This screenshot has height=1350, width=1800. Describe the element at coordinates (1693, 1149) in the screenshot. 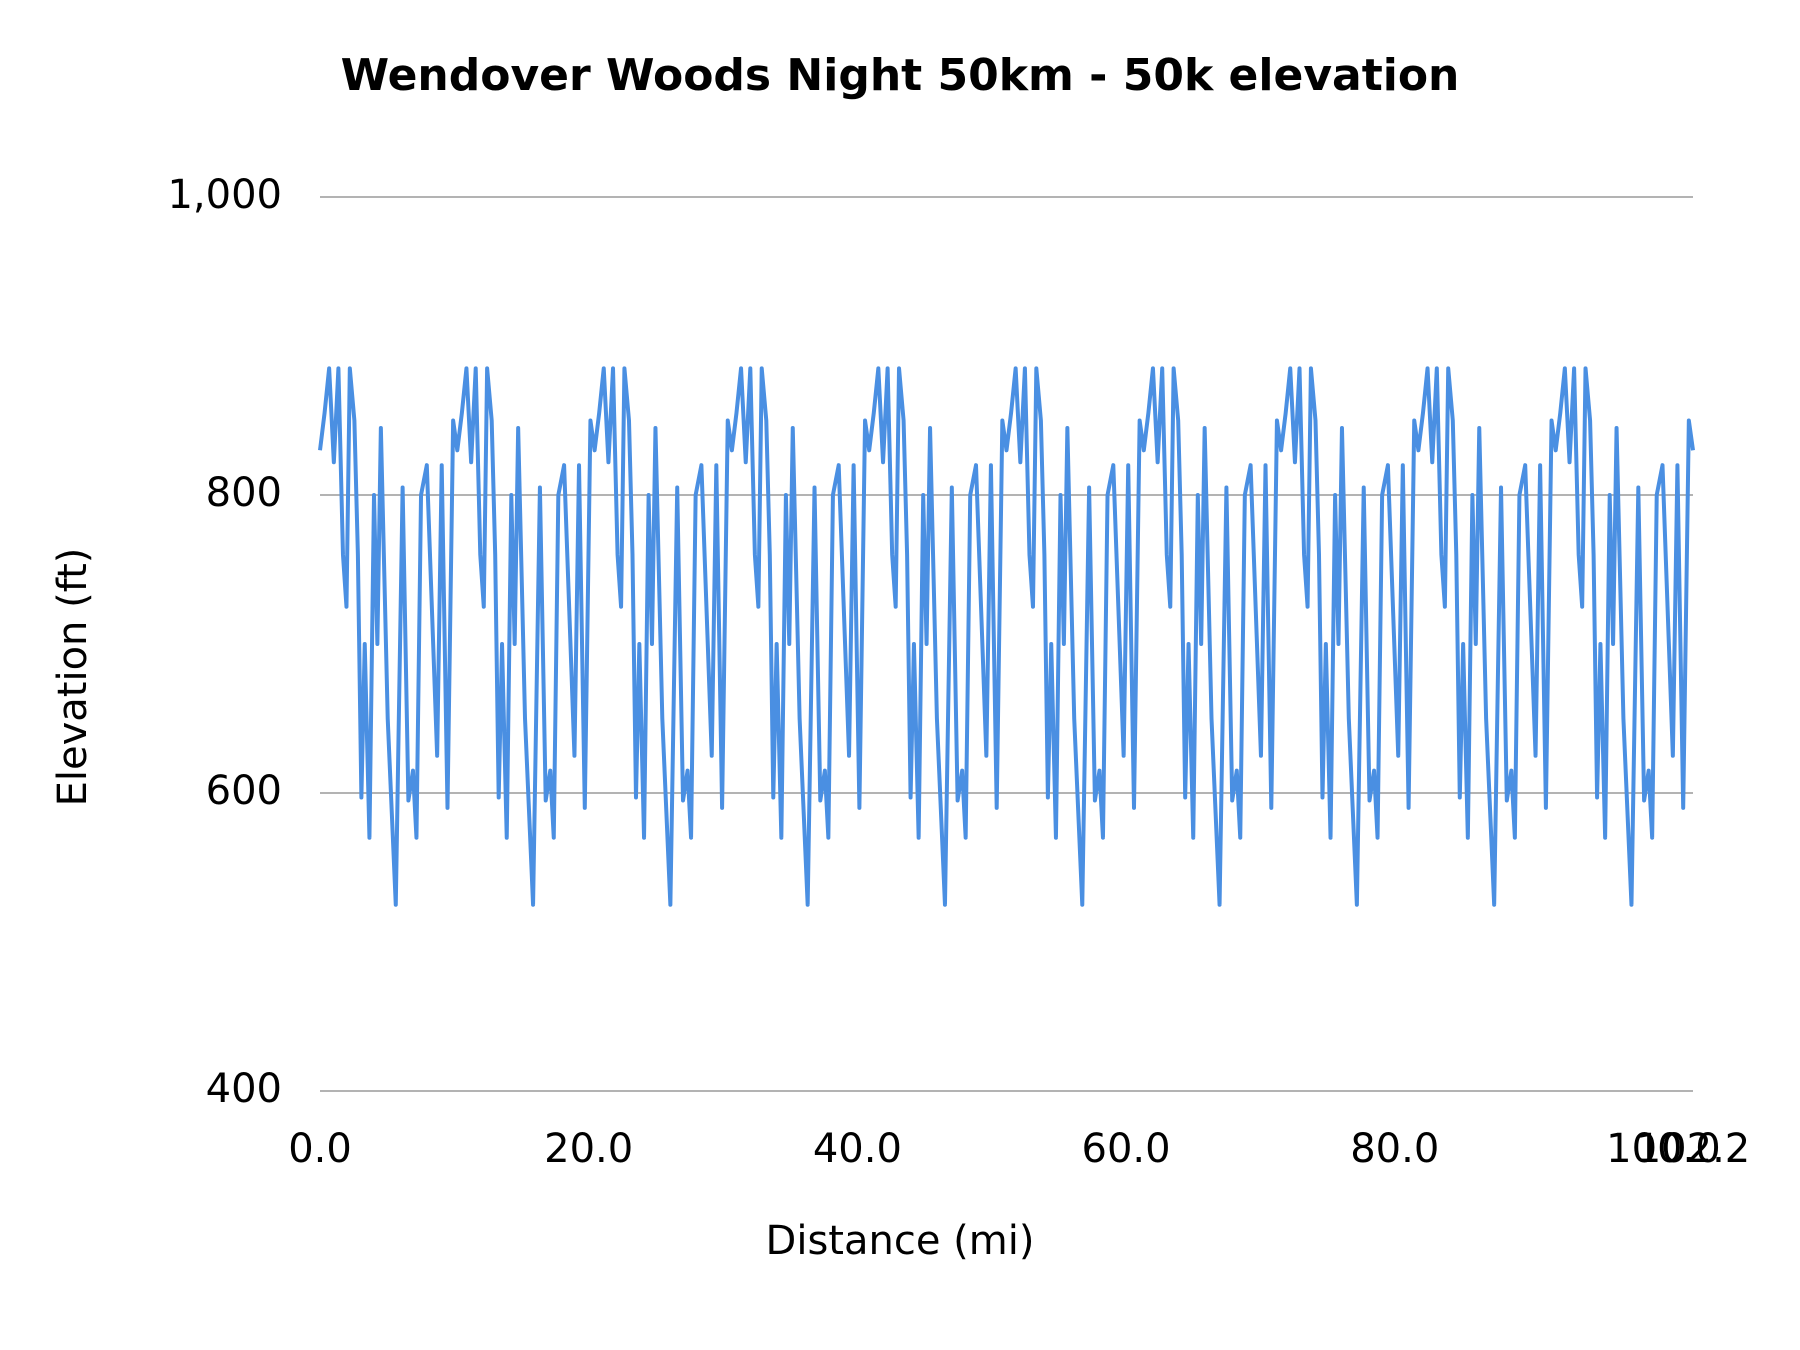

I see `x-tick-label: 102.2` at that location.